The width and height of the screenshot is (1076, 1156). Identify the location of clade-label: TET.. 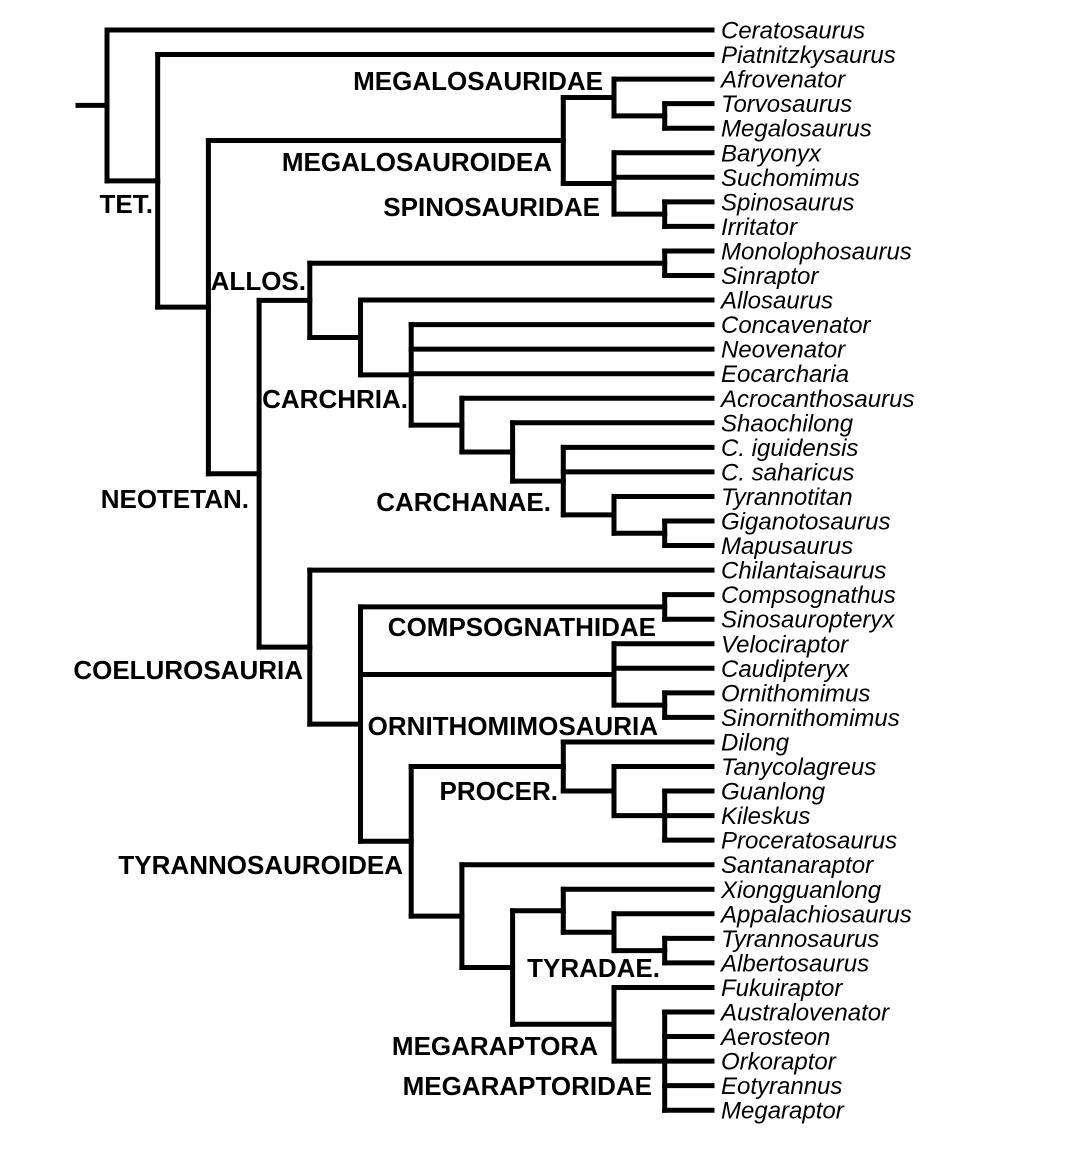
(126, 204).